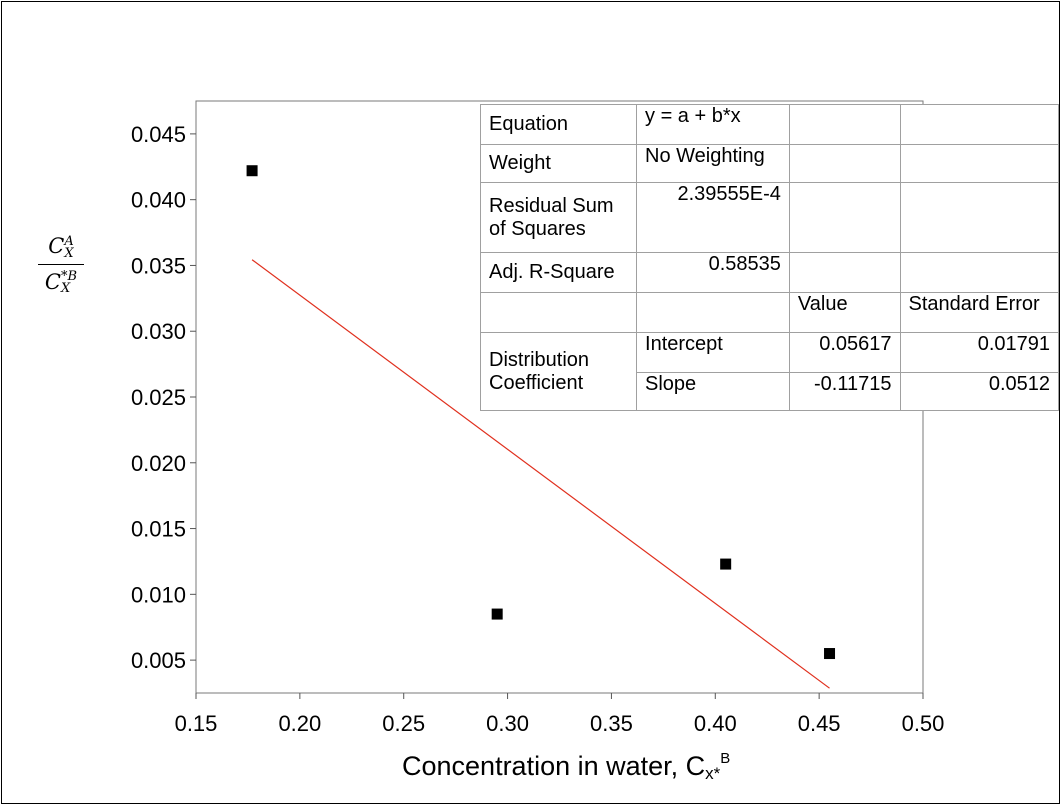 This screenshot has width=1063, height=807. I want to click on x-tick-label: 0.50, so click(923, 723).